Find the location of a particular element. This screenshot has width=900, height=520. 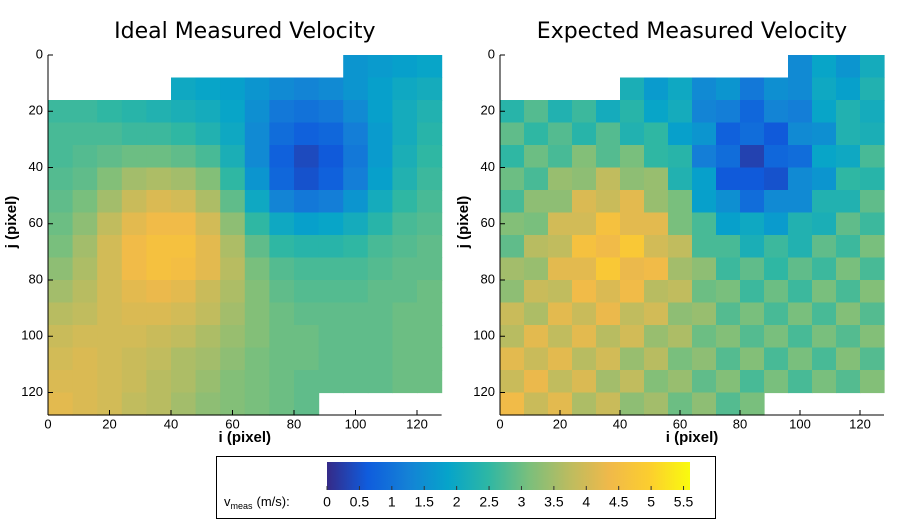

colorbar-tick-label: 1.5 is located at coordinates (424, 502).